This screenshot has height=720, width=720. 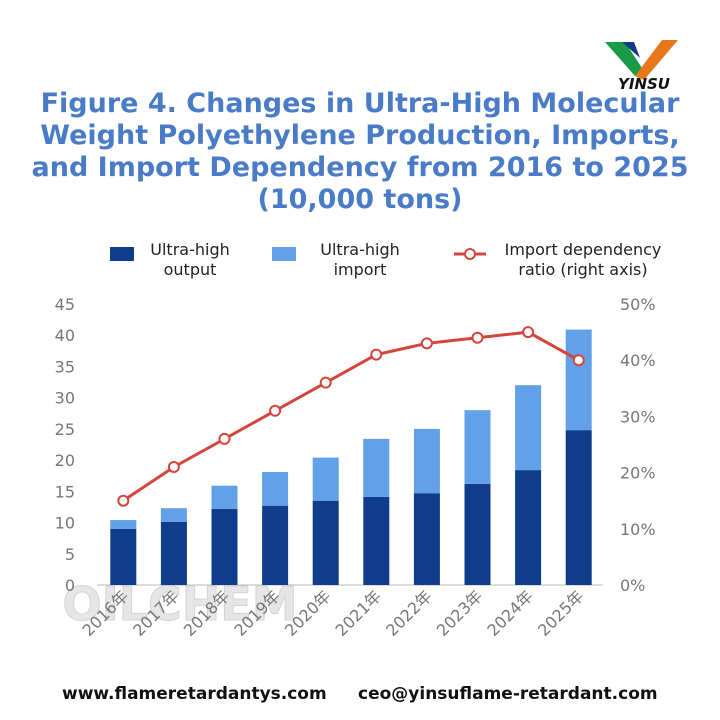 I want to click on y-tick-label: 5, so click(x=70, y=554).